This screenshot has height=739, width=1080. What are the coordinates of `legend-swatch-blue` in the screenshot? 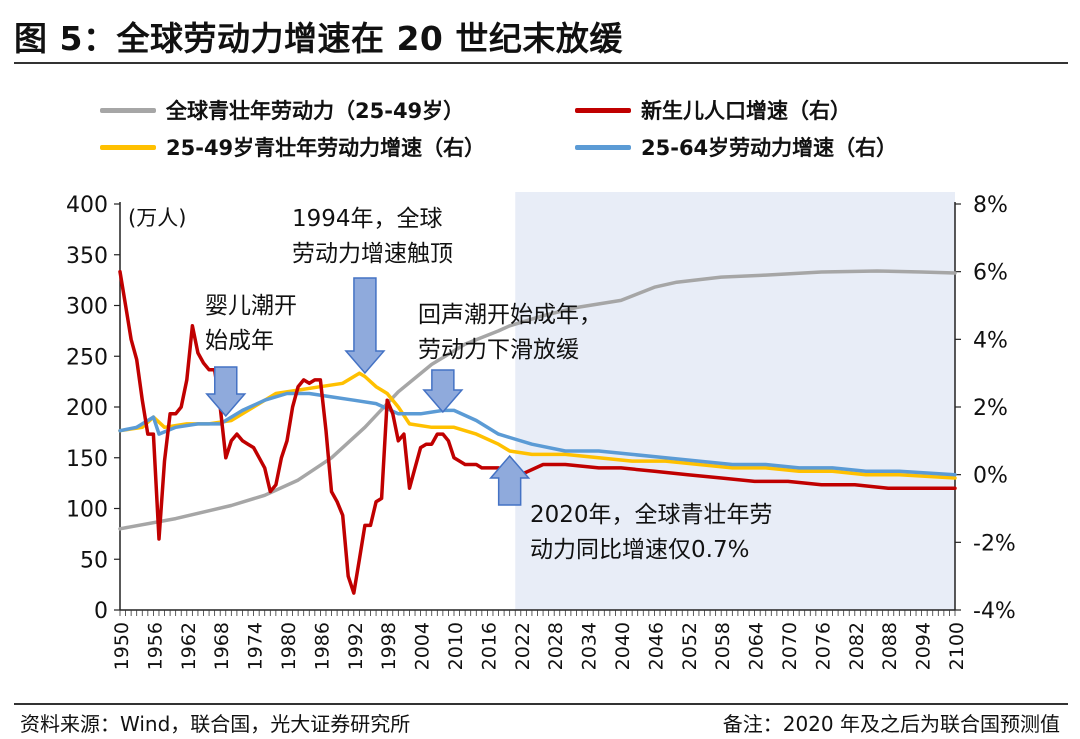 It's located at (603, 147).